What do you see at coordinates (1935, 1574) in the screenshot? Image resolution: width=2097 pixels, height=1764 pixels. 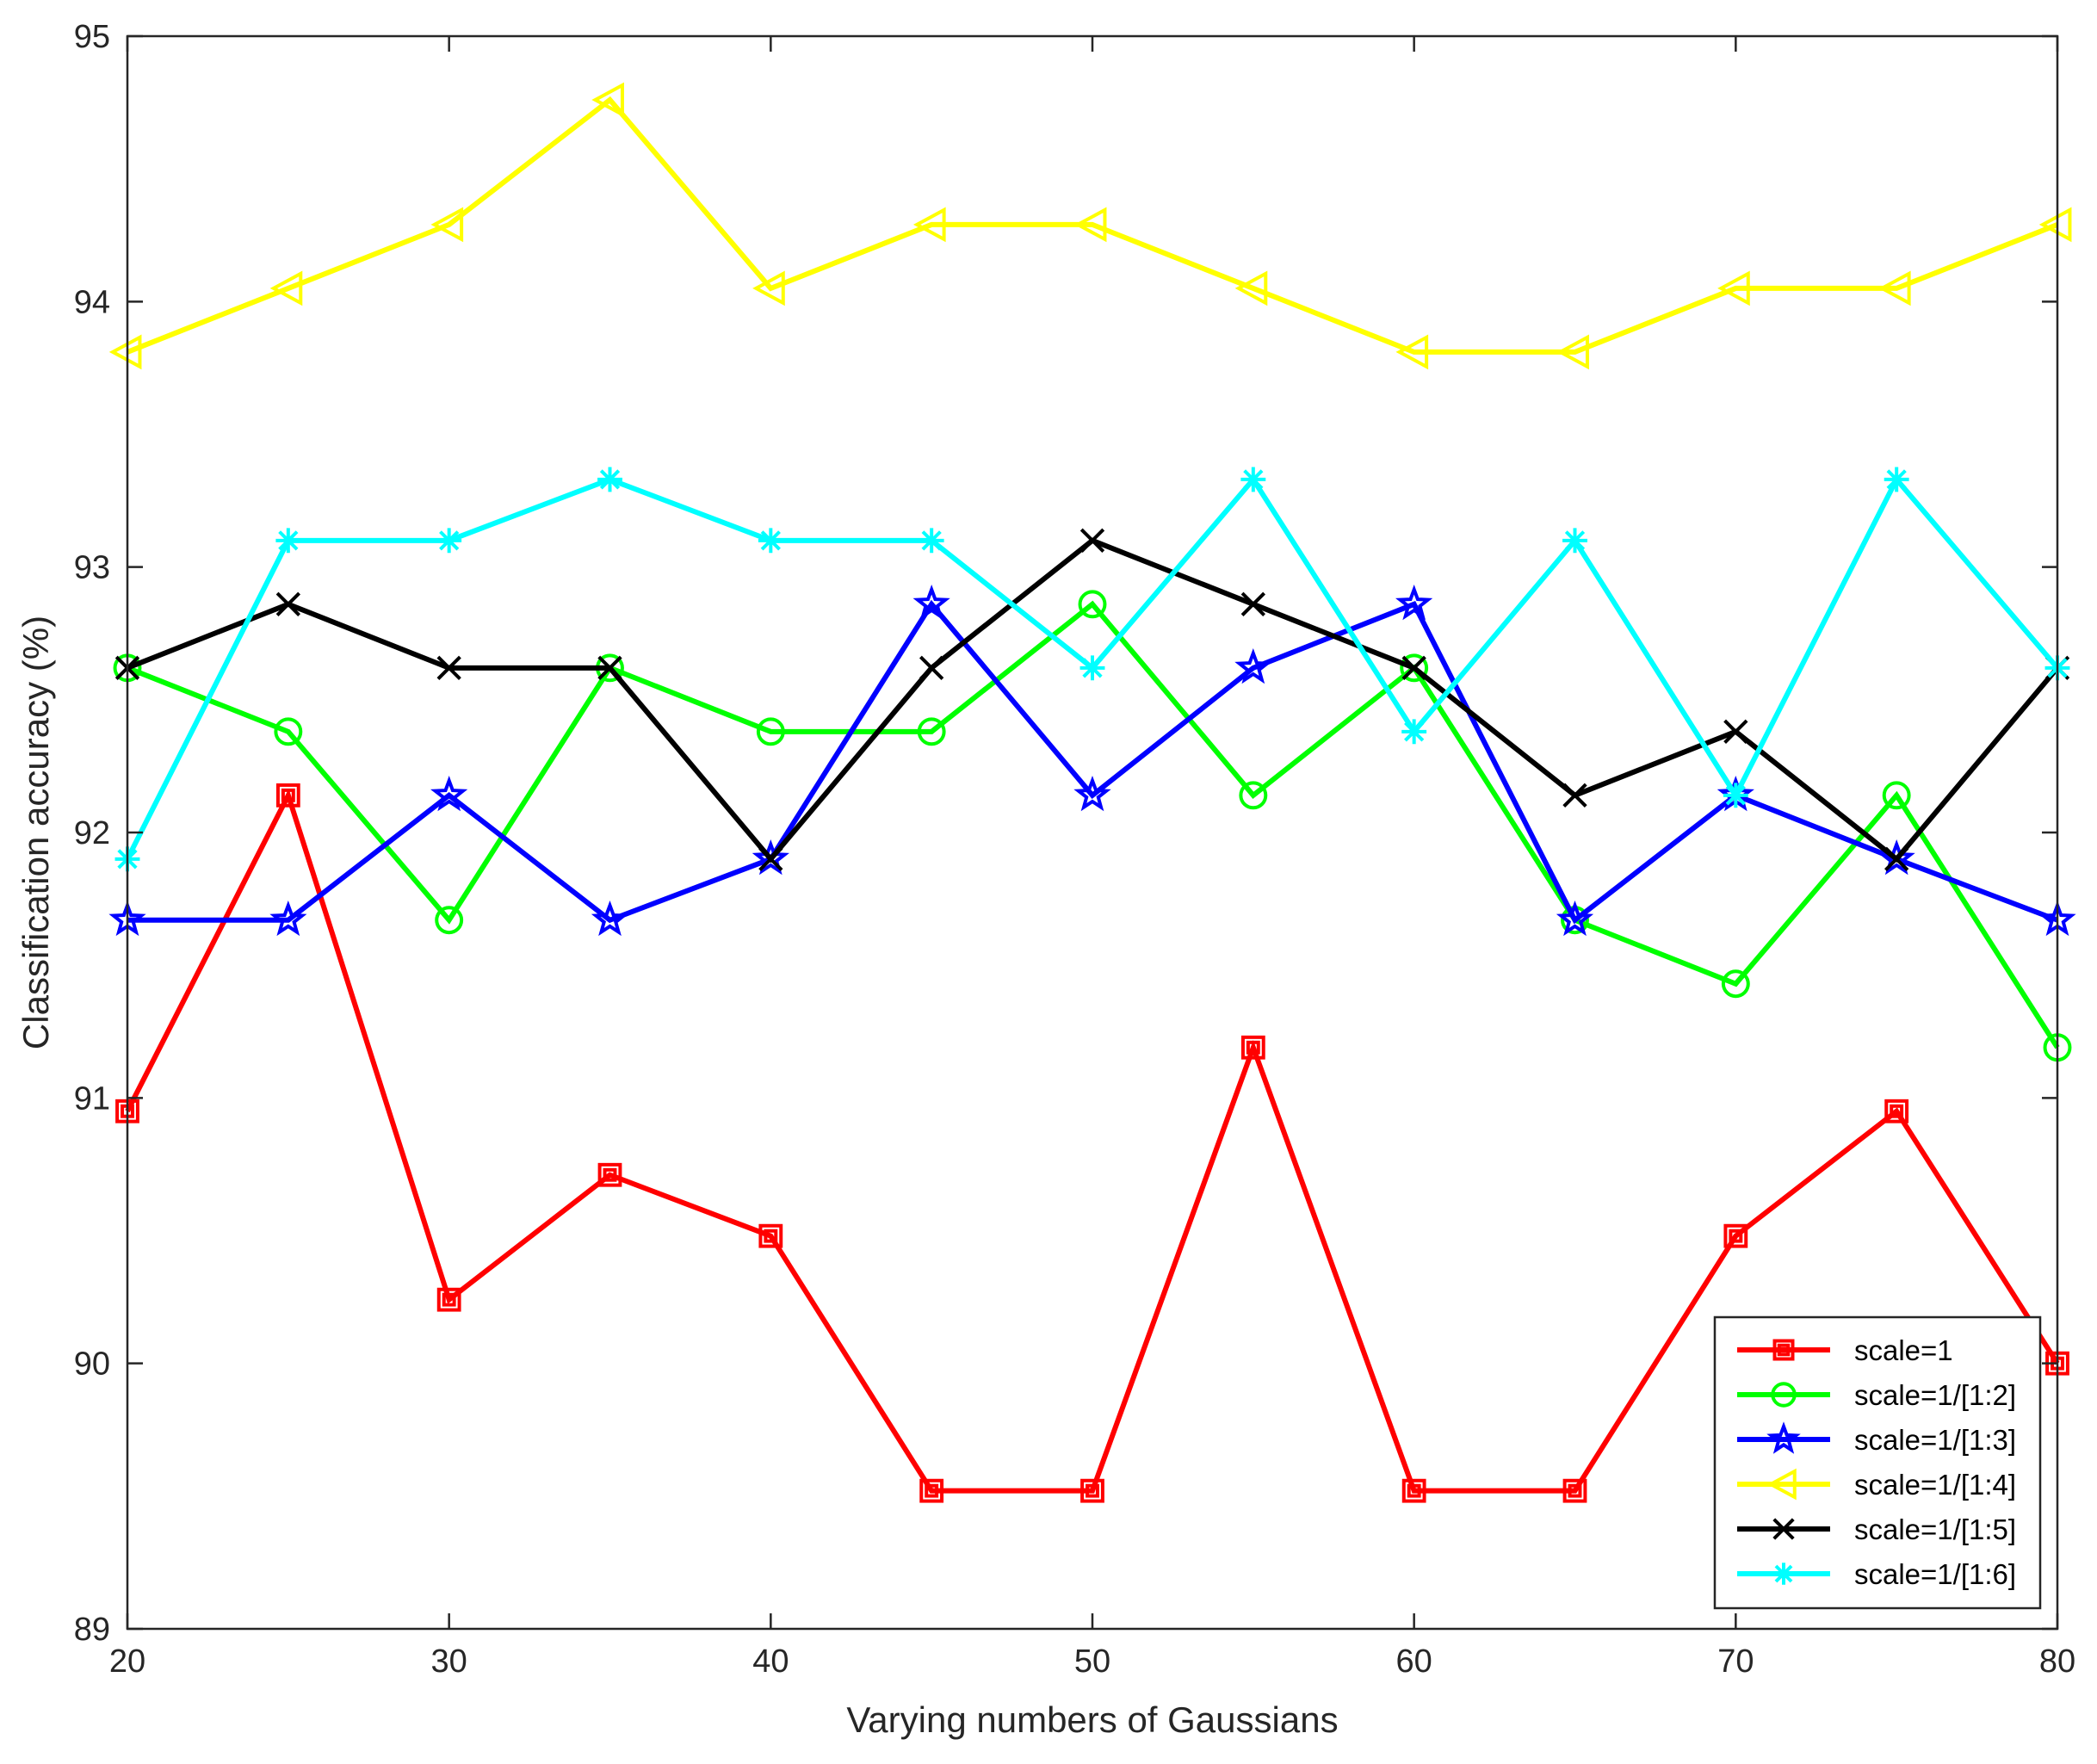 I see `legend-label: scale=1/[1:6]` at bounding box center [1935, 1574].